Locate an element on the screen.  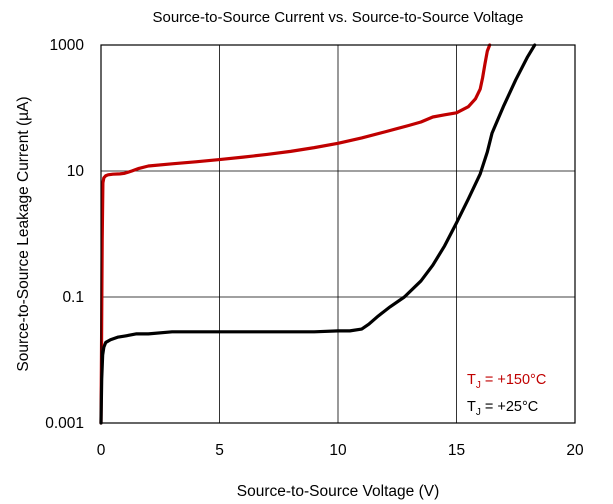
x-tick-labels: 0 5 10 15 20 is located at coordinates (340, 450).